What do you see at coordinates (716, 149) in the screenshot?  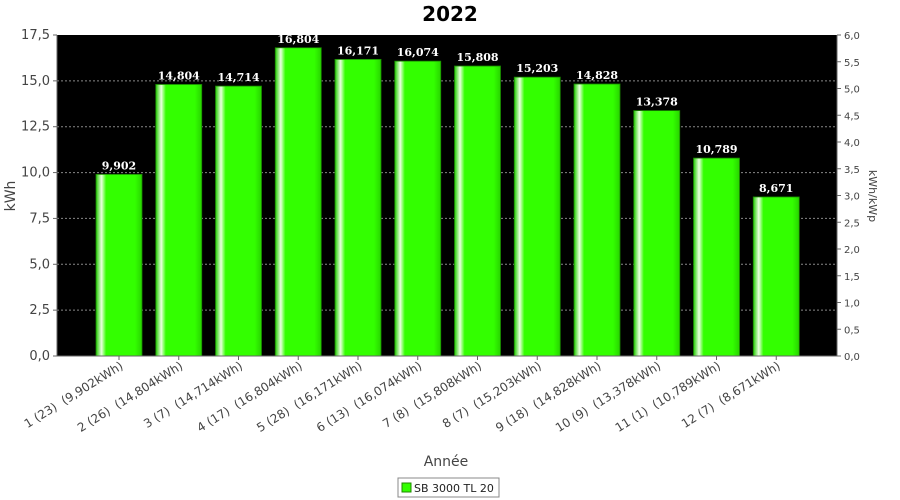 I see `bar-value-label: 10,789` at bounding box center [716, 149].